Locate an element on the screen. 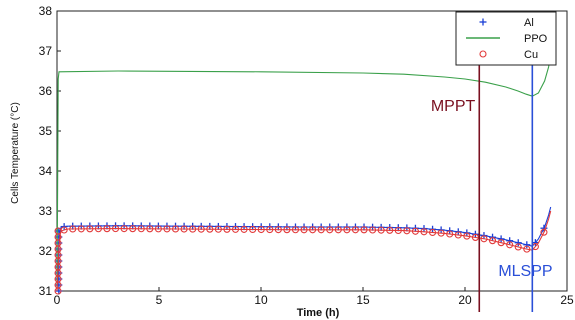 Image resolution: width=575 pixels, height=320 pixels. x-tick-label: 0 is located at coordinates (57, 300).